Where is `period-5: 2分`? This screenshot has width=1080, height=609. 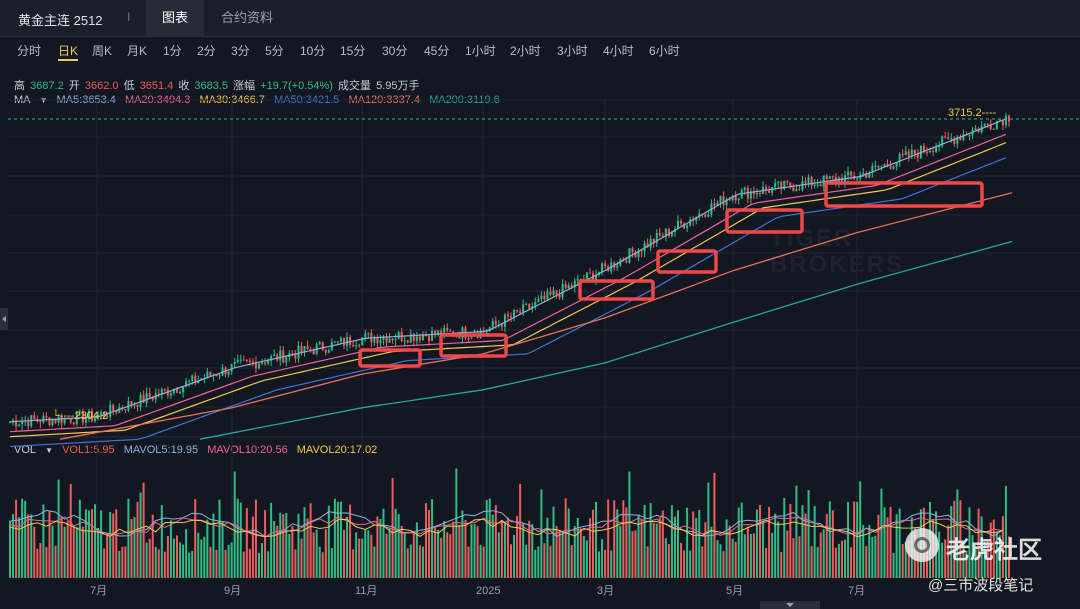 period-5: 2分 is located at coordinates (206, 51).